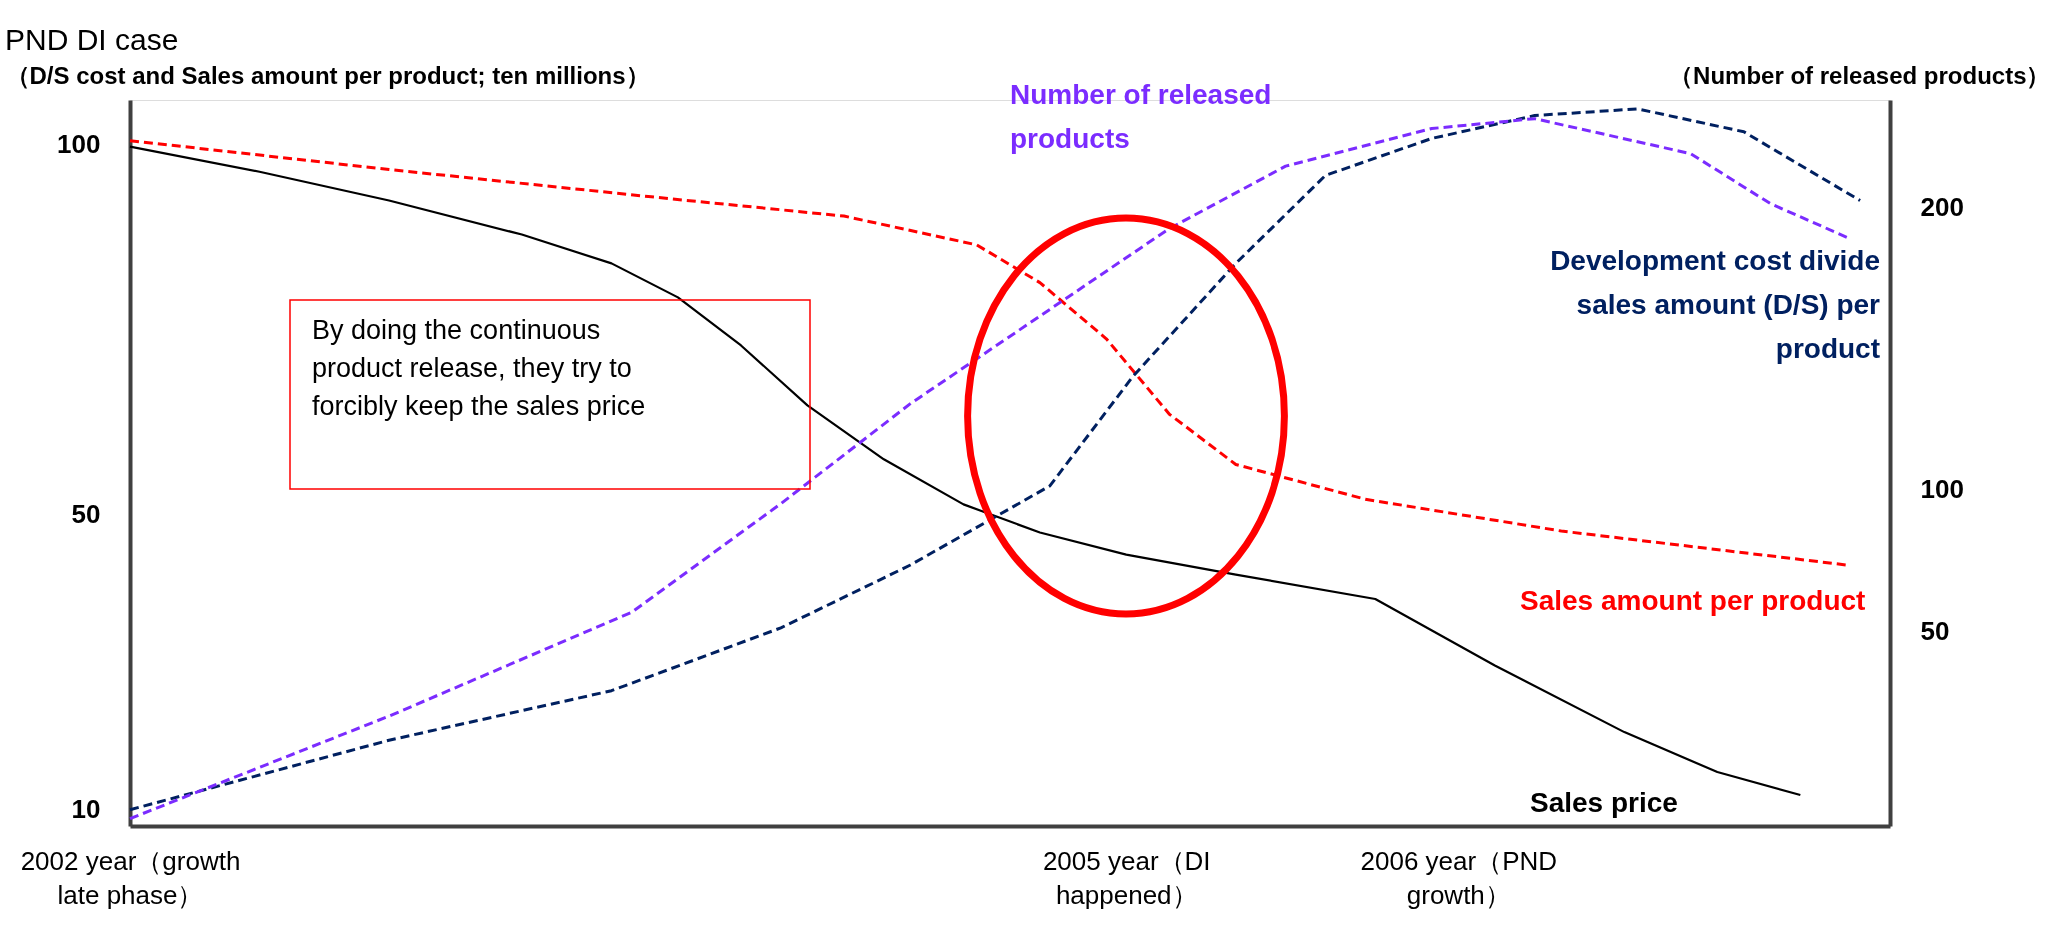 The height and width of the screenshot is (936, 2055). I want to click on series-label: Number of released products, so click(1141, 116).